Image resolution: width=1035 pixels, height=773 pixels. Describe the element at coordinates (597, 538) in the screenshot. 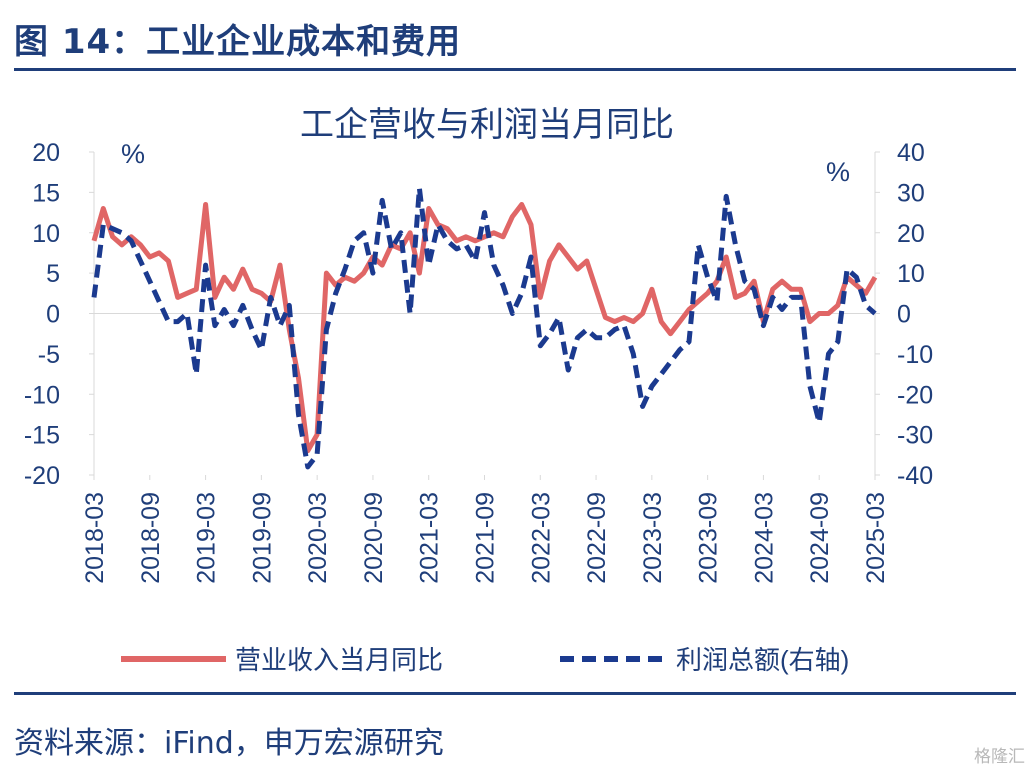

I see `x-tick-label: 2022-09` at that location.